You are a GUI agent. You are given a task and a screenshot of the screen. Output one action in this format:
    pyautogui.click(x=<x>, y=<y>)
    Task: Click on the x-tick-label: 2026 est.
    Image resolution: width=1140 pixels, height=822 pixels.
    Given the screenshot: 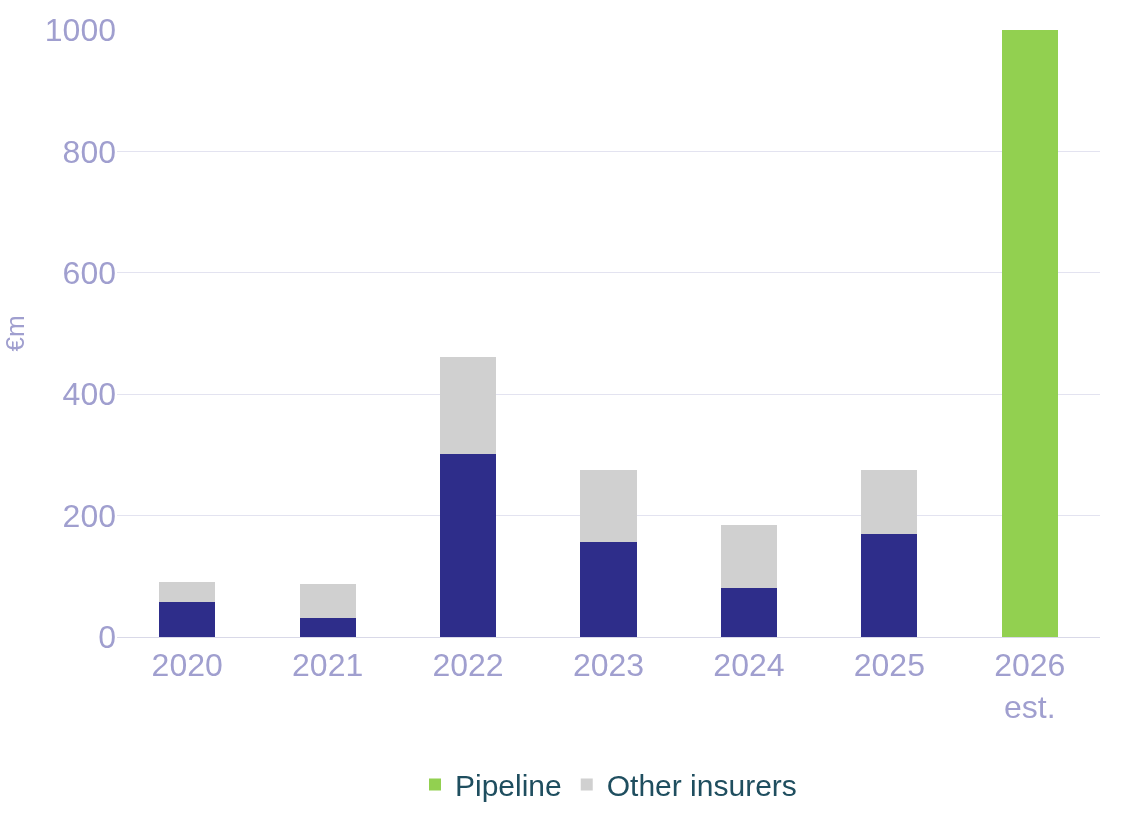 What is the action you would take?
    pyautogui.click(x=1030, y=686)
    